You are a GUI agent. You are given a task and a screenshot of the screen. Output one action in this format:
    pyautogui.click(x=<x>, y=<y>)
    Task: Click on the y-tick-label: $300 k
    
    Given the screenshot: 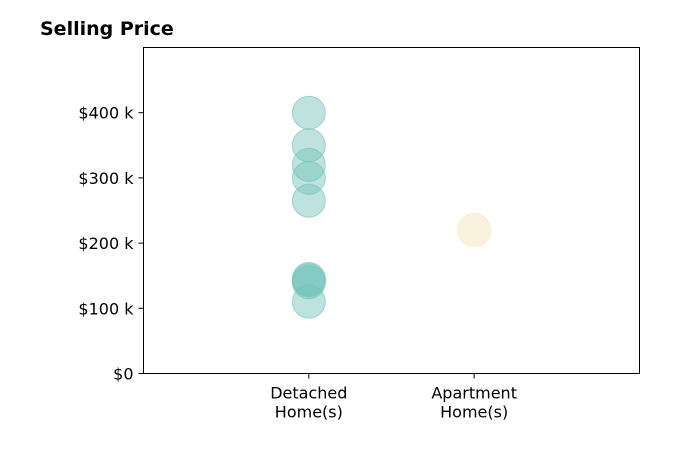 What is the action you would take?
    pyautogui.click(x=106, y=178)
    